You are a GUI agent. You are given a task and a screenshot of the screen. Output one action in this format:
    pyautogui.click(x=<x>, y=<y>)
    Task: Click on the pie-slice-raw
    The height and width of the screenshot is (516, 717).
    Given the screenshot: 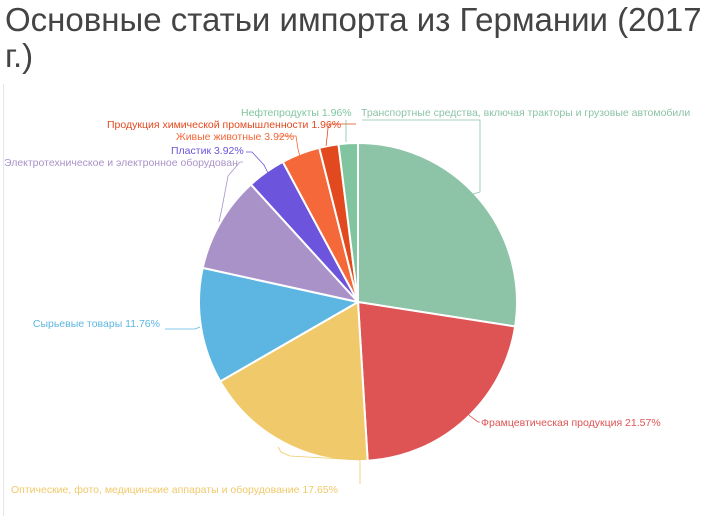 What is the action you would take?
    pyautogui.click(x=279, y=324)
    